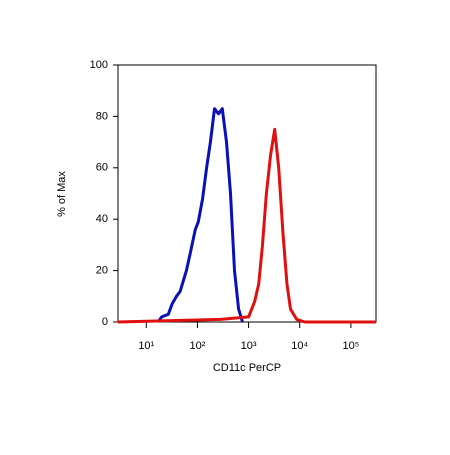 The image size is (450, 455). I want to click on y-tick-label: 0, so click(105, 322).